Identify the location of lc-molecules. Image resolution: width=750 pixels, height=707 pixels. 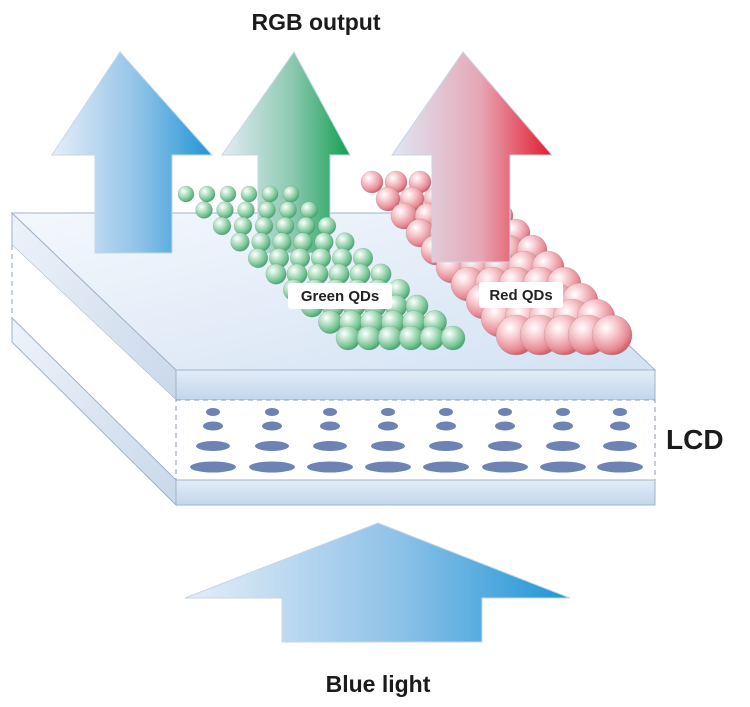
(416, 440).